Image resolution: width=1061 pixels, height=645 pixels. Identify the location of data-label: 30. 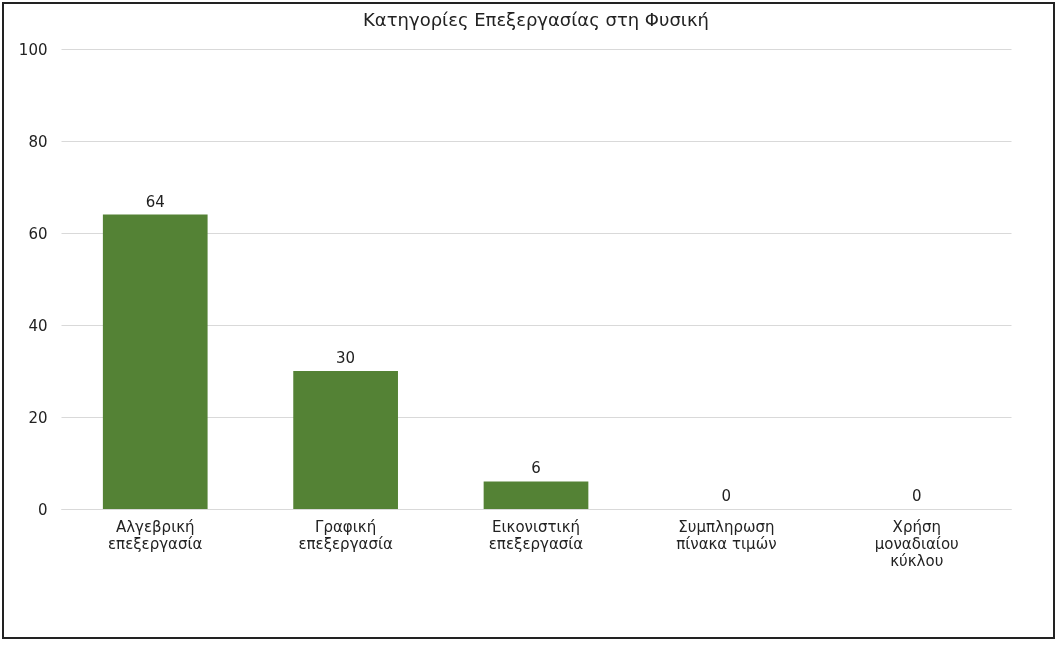
(346, 358).